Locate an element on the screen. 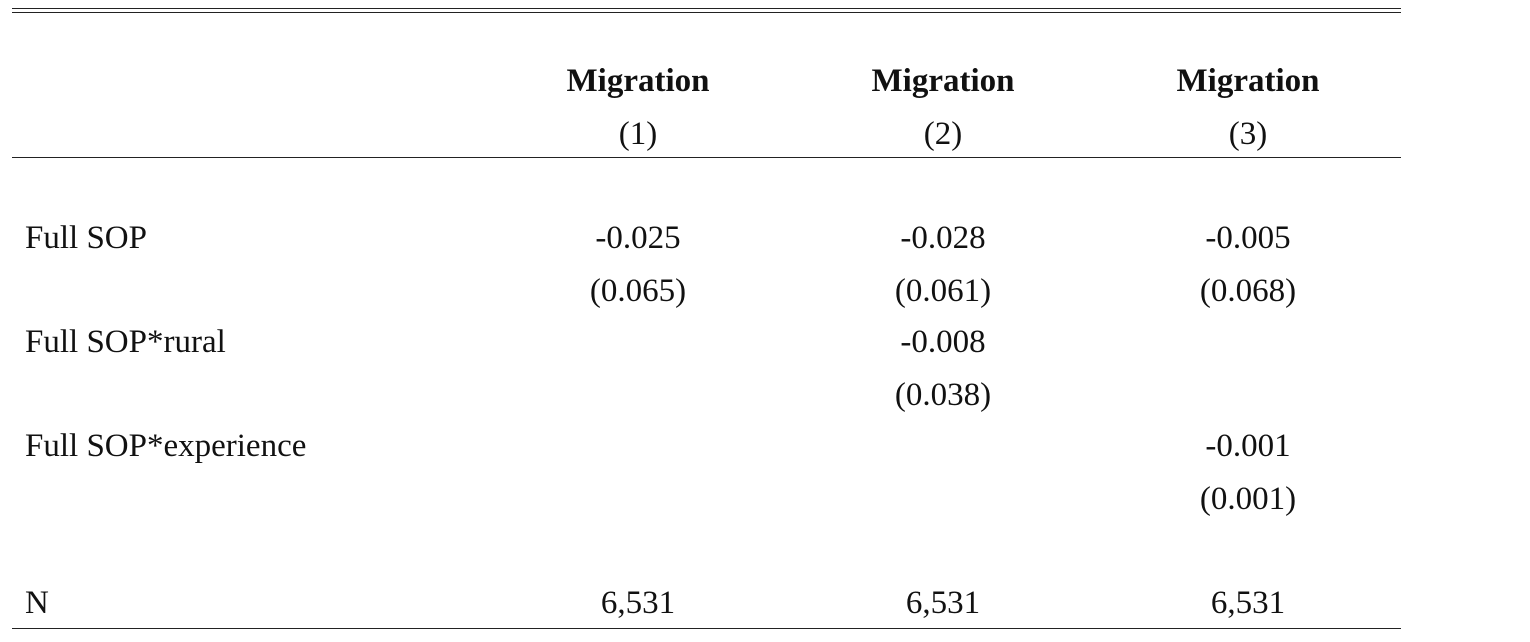  row-label-full-sop-rural: Full SOP*rural is located at coordinates (125, 342).